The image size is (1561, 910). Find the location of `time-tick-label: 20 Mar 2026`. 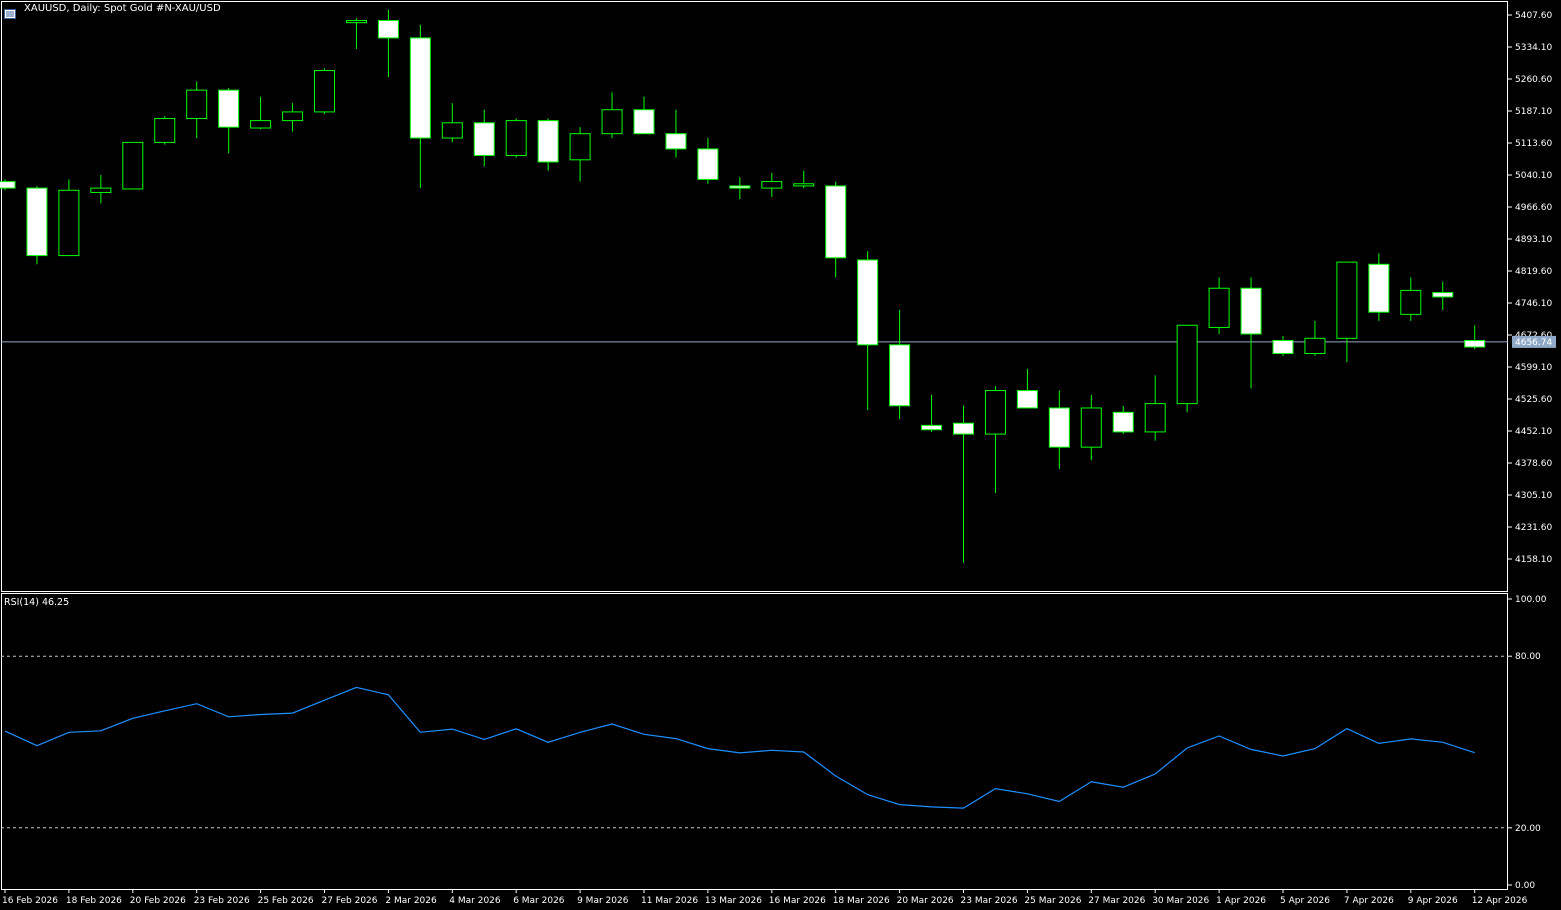

time-tick-label: 20 Mar 2026 is located at coordinates (925, 901).